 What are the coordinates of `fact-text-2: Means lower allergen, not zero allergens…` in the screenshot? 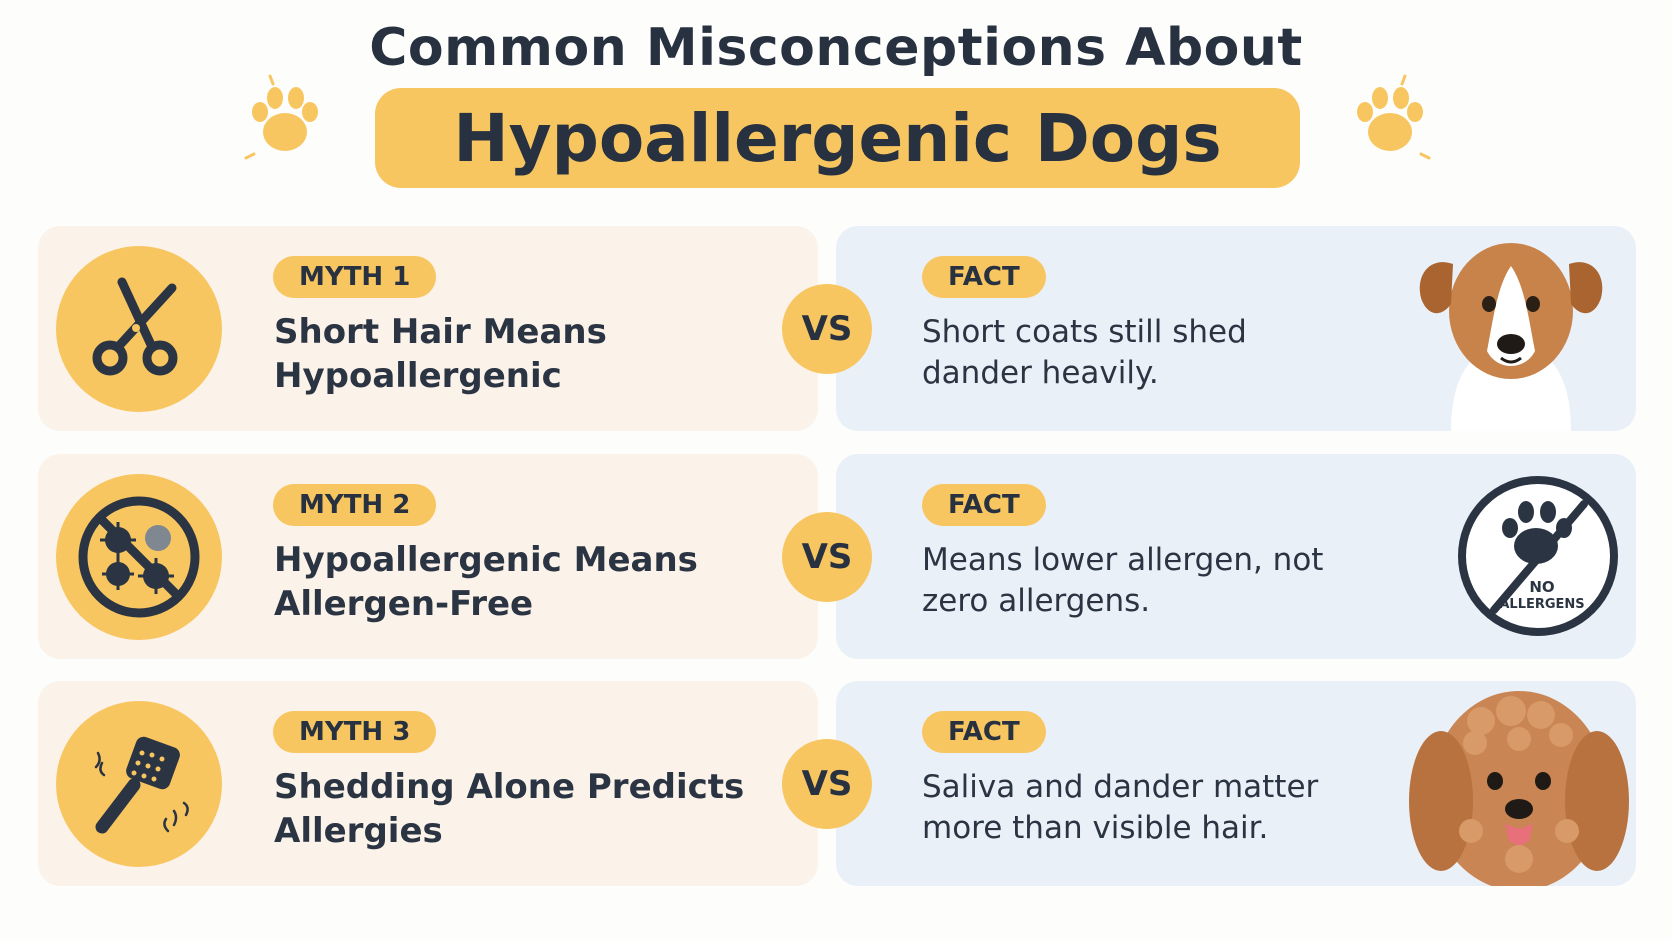 It's located at (1123, 580).